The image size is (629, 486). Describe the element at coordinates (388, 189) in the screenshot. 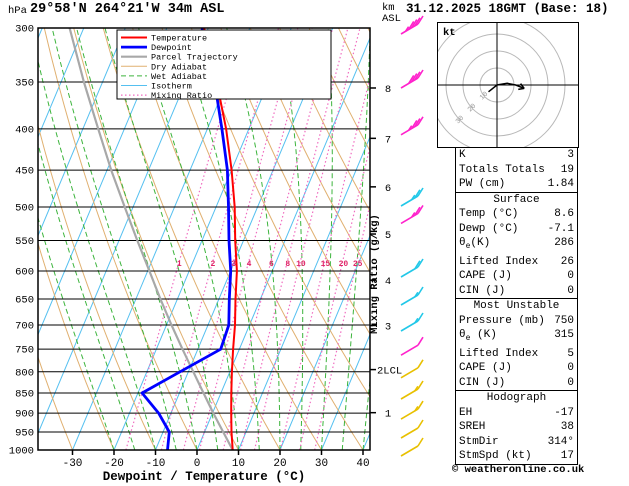

I see `km-tick-label: 6` at that location.